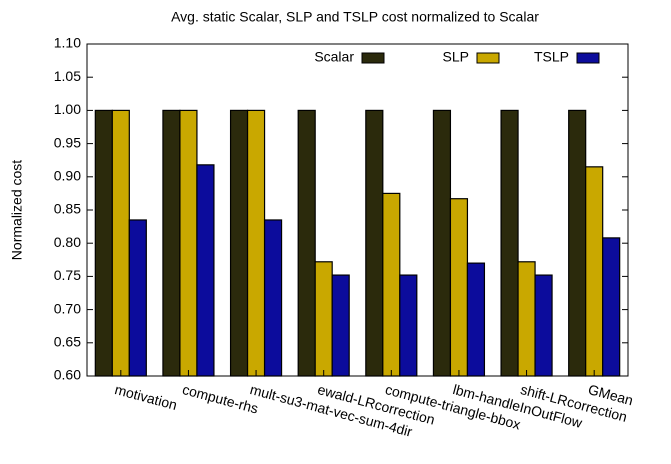 This screenshot has height=464, width=671. What do you see at coordinates (67, 109) in the screenshot?
I see `y-tick-label: 1.00` at bounding box center [67, 109].